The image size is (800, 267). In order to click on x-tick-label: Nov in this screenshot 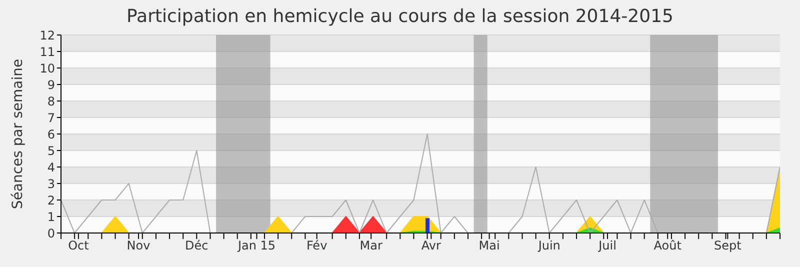, I will do `click(138, 245)`.